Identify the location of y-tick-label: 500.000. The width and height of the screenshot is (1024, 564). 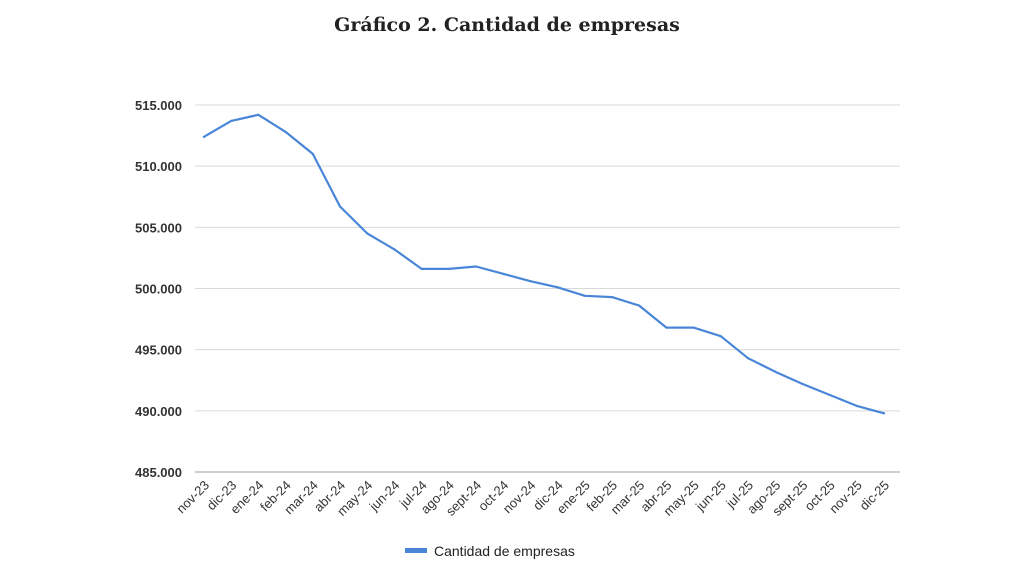
(158, 289).